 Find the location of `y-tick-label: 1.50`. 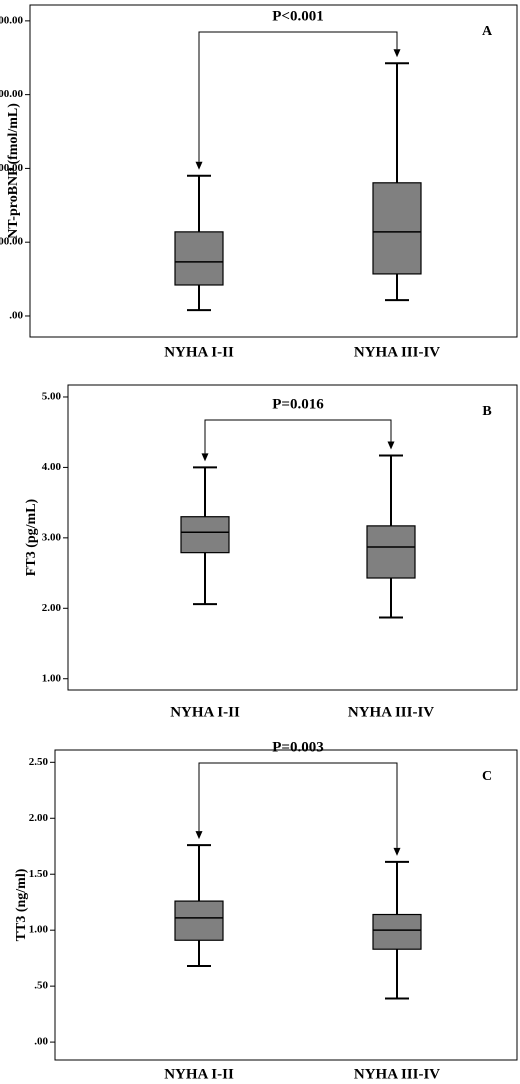

y-tick-label: 1.50 is located at coordinates (39, 874).